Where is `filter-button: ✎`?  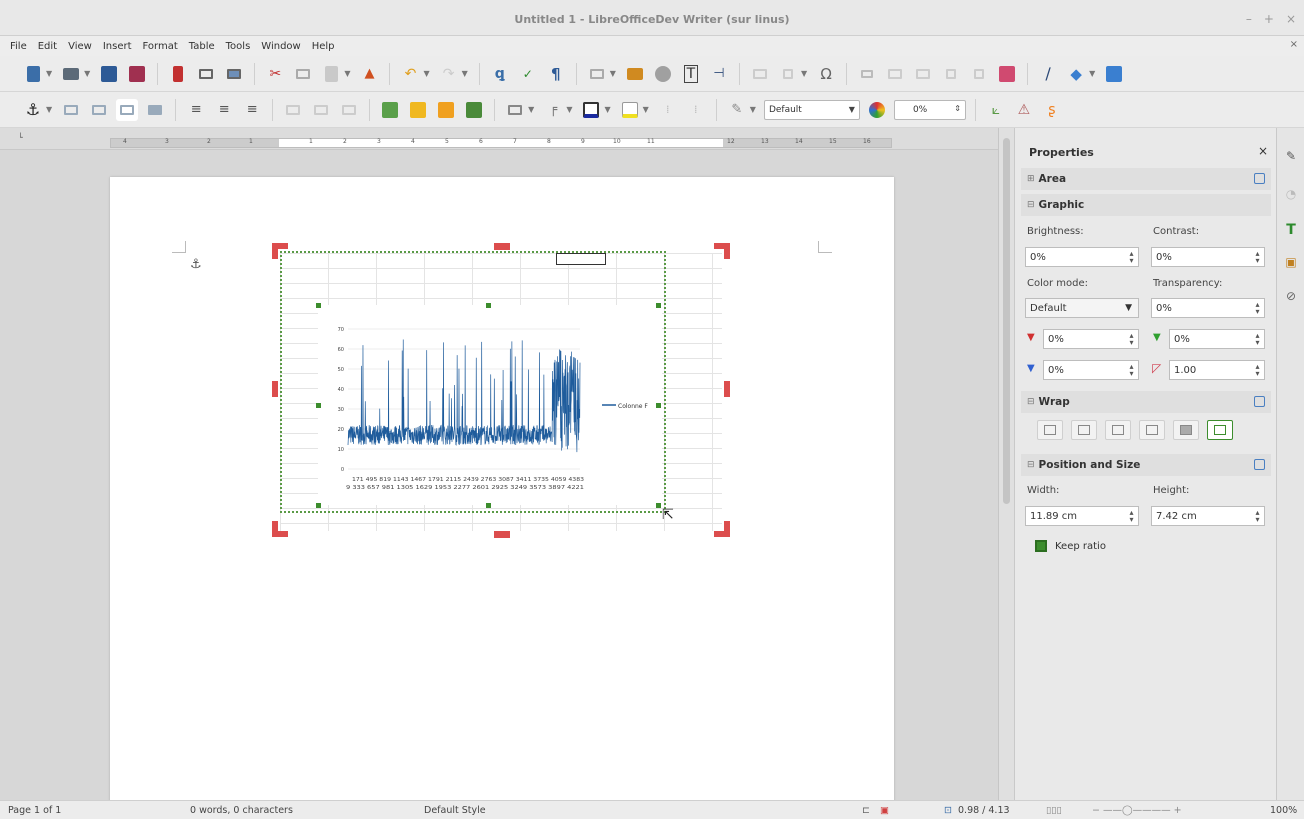 filter-button: ✎ is located at coordinates (737, 110).